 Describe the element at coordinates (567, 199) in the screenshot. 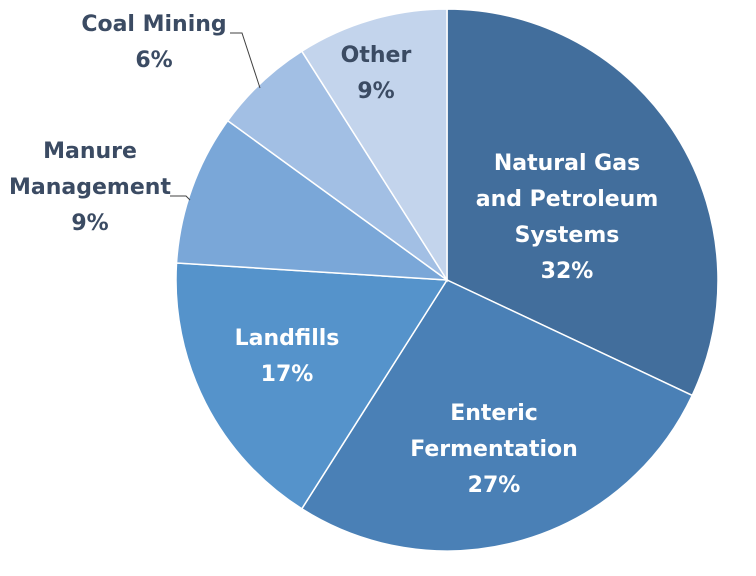

I see `slice-category-label: and Petroleum` at that location.